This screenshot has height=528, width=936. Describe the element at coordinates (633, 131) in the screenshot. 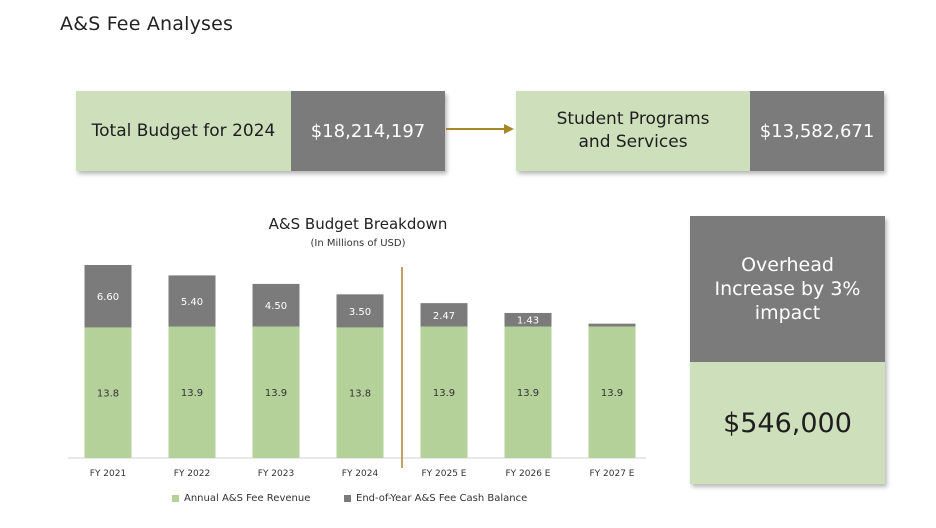

I see `student-programs-label: Student Programs and Services` at that location.